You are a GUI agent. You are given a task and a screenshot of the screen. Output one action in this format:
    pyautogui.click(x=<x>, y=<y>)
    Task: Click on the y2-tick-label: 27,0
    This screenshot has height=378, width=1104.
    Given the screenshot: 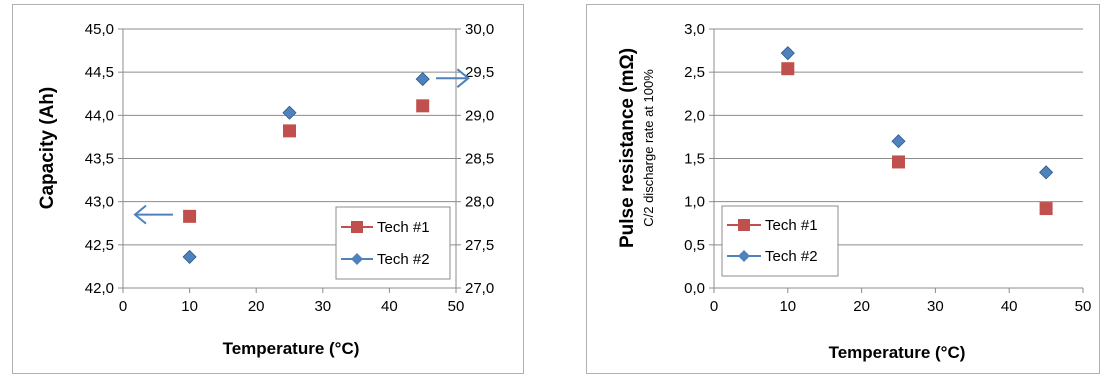 What is the action you would take?
    pyautogui.click(x=479, y=288)
    